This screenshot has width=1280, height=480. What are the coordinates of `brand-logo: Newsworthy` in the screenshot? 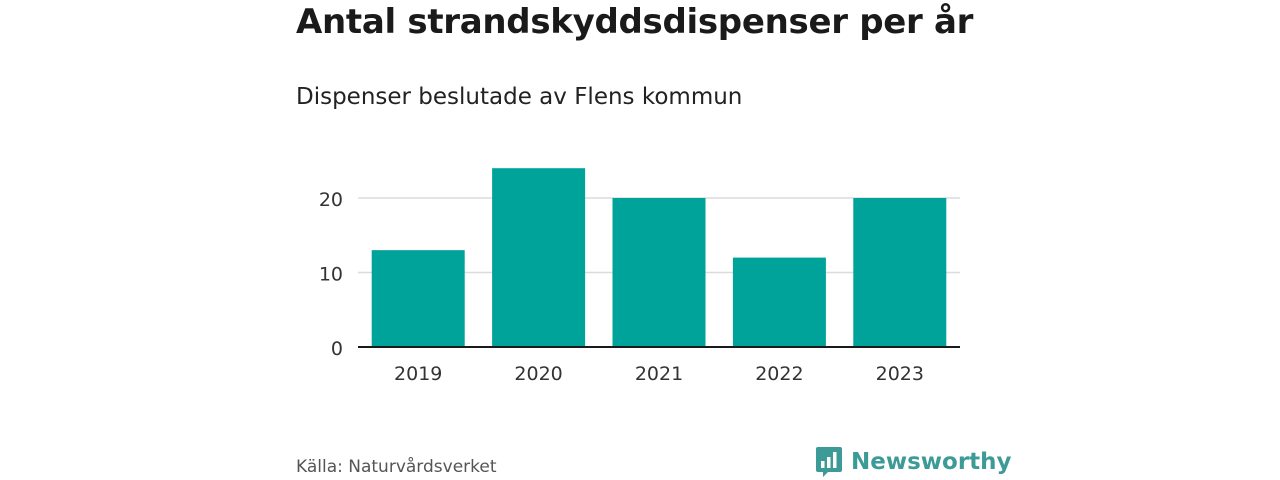 It's located at (913, 462).